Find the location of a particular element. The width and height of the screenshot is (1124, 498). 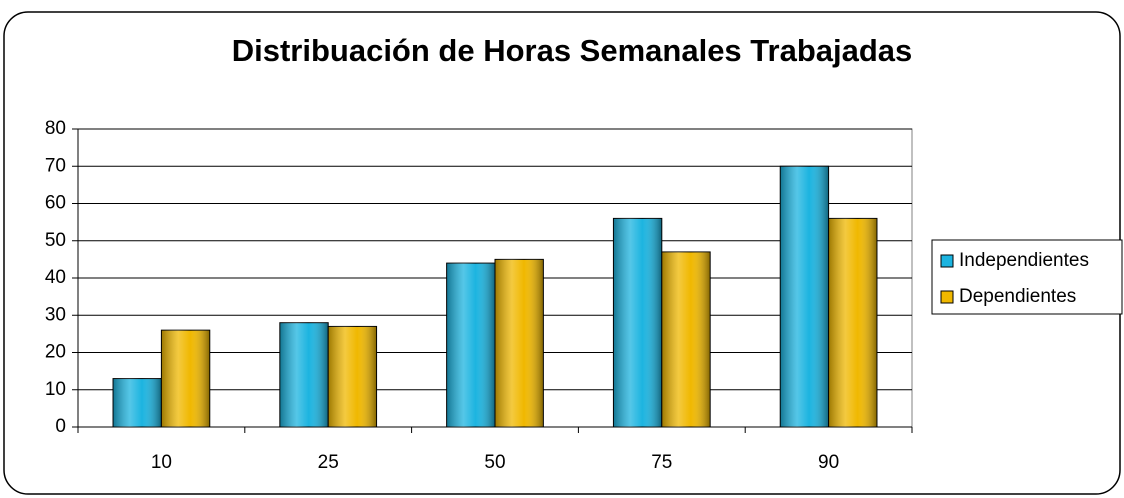

x-tick-label: 90 is located at coordinates (828, 462).